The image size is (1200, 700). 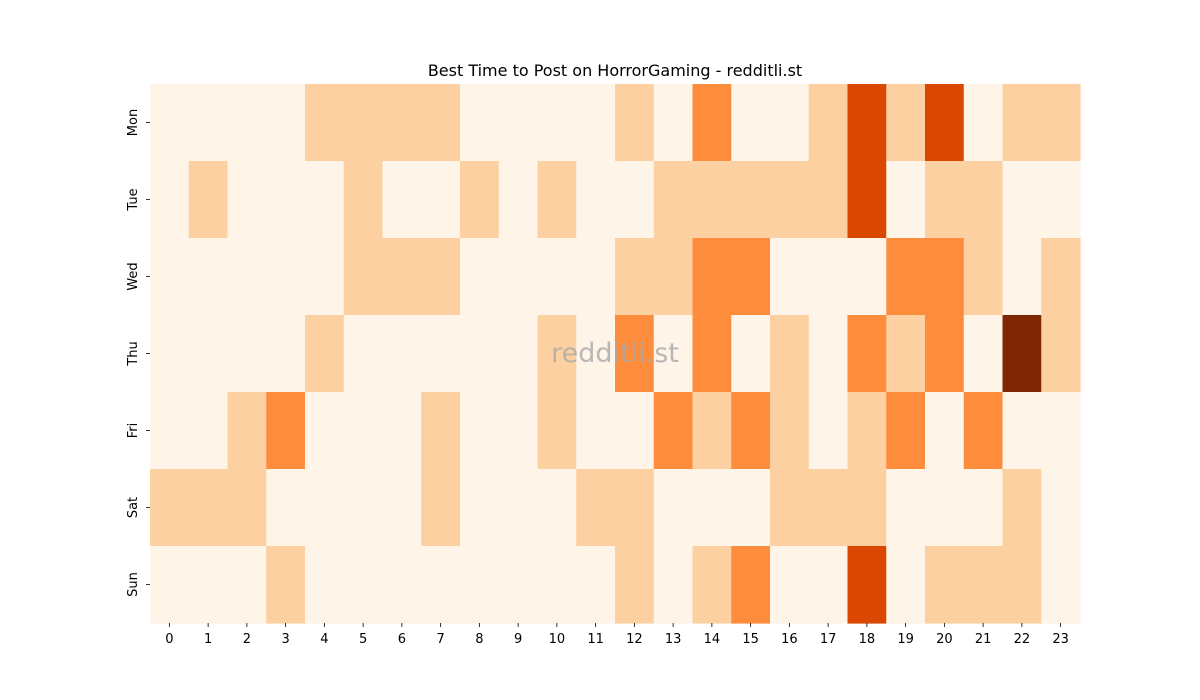 I want to click on y-tick-label: Wed, so click(x=133, y=276).